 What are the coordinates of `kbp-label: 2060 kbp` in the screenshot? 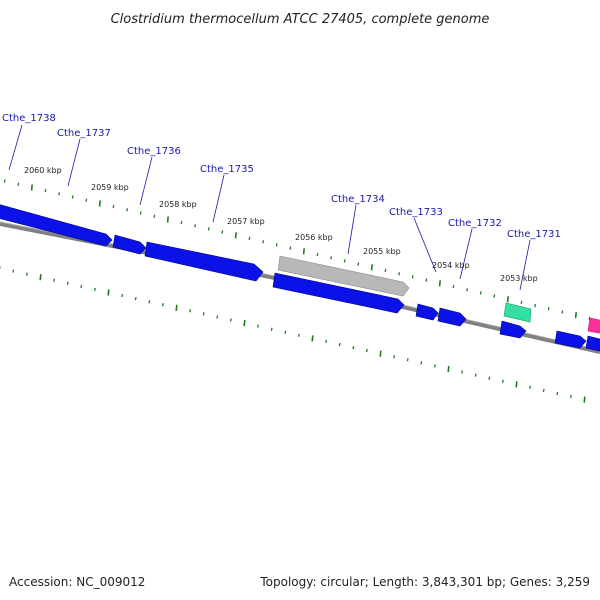 It's located at (43, 170).